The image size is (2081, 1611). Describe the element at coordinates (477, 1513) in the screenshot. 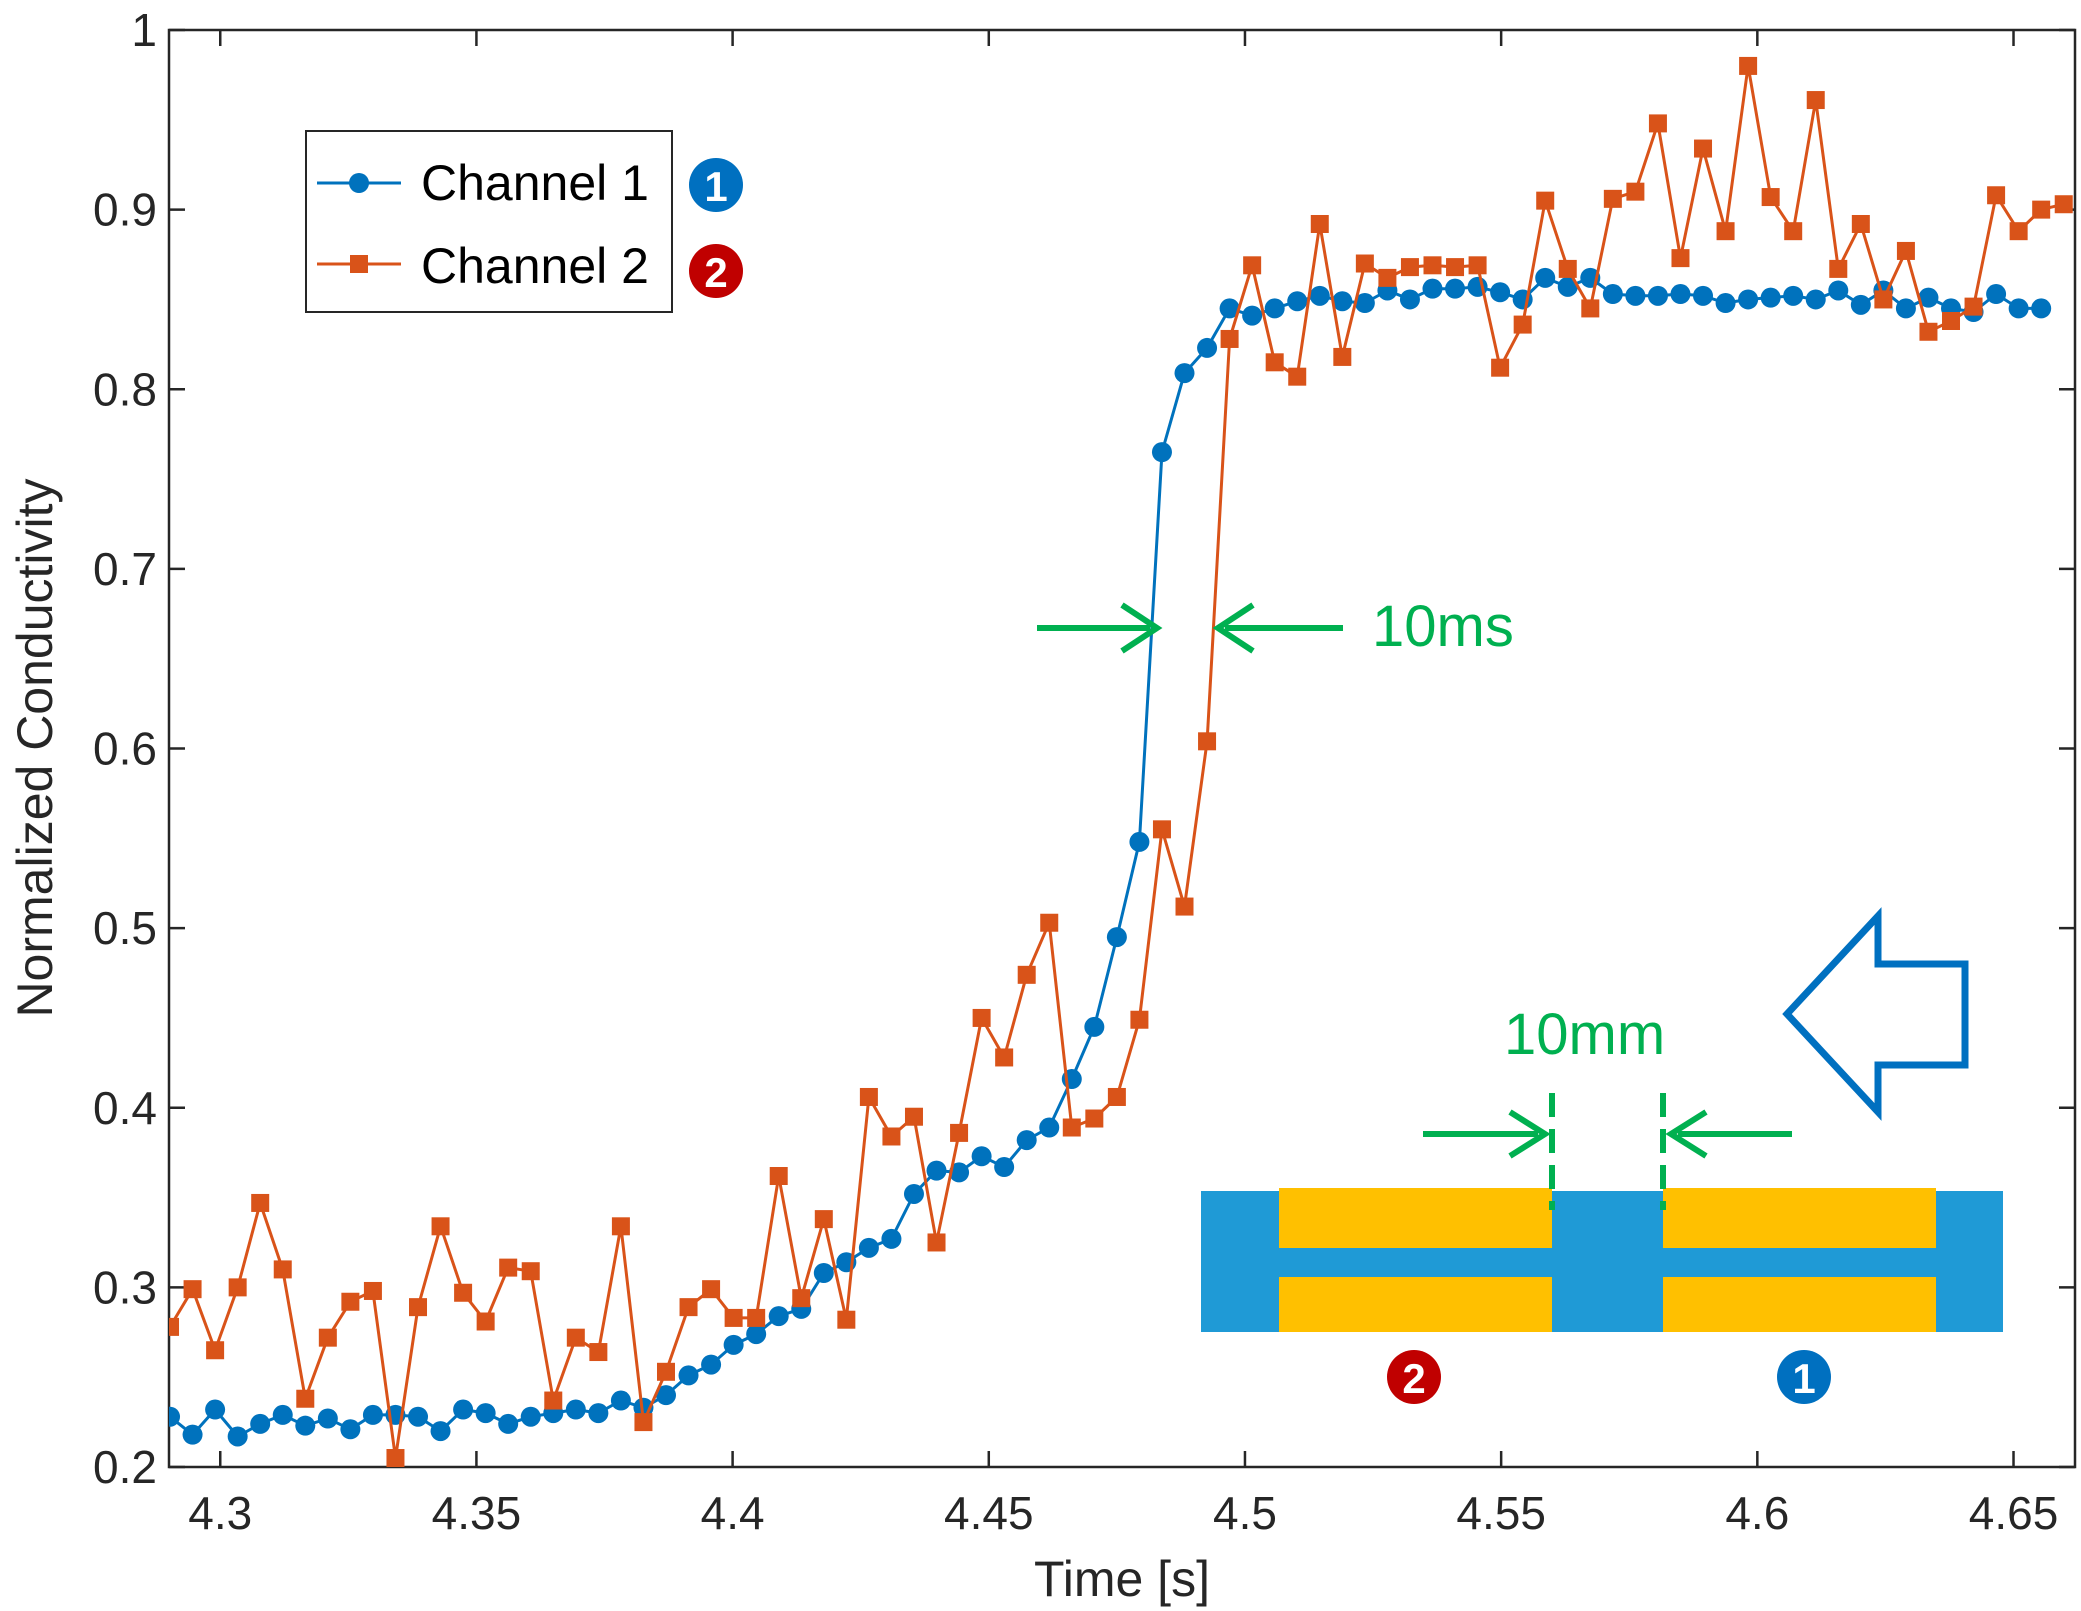

I see `x-tick-label: 4.35` at that location.